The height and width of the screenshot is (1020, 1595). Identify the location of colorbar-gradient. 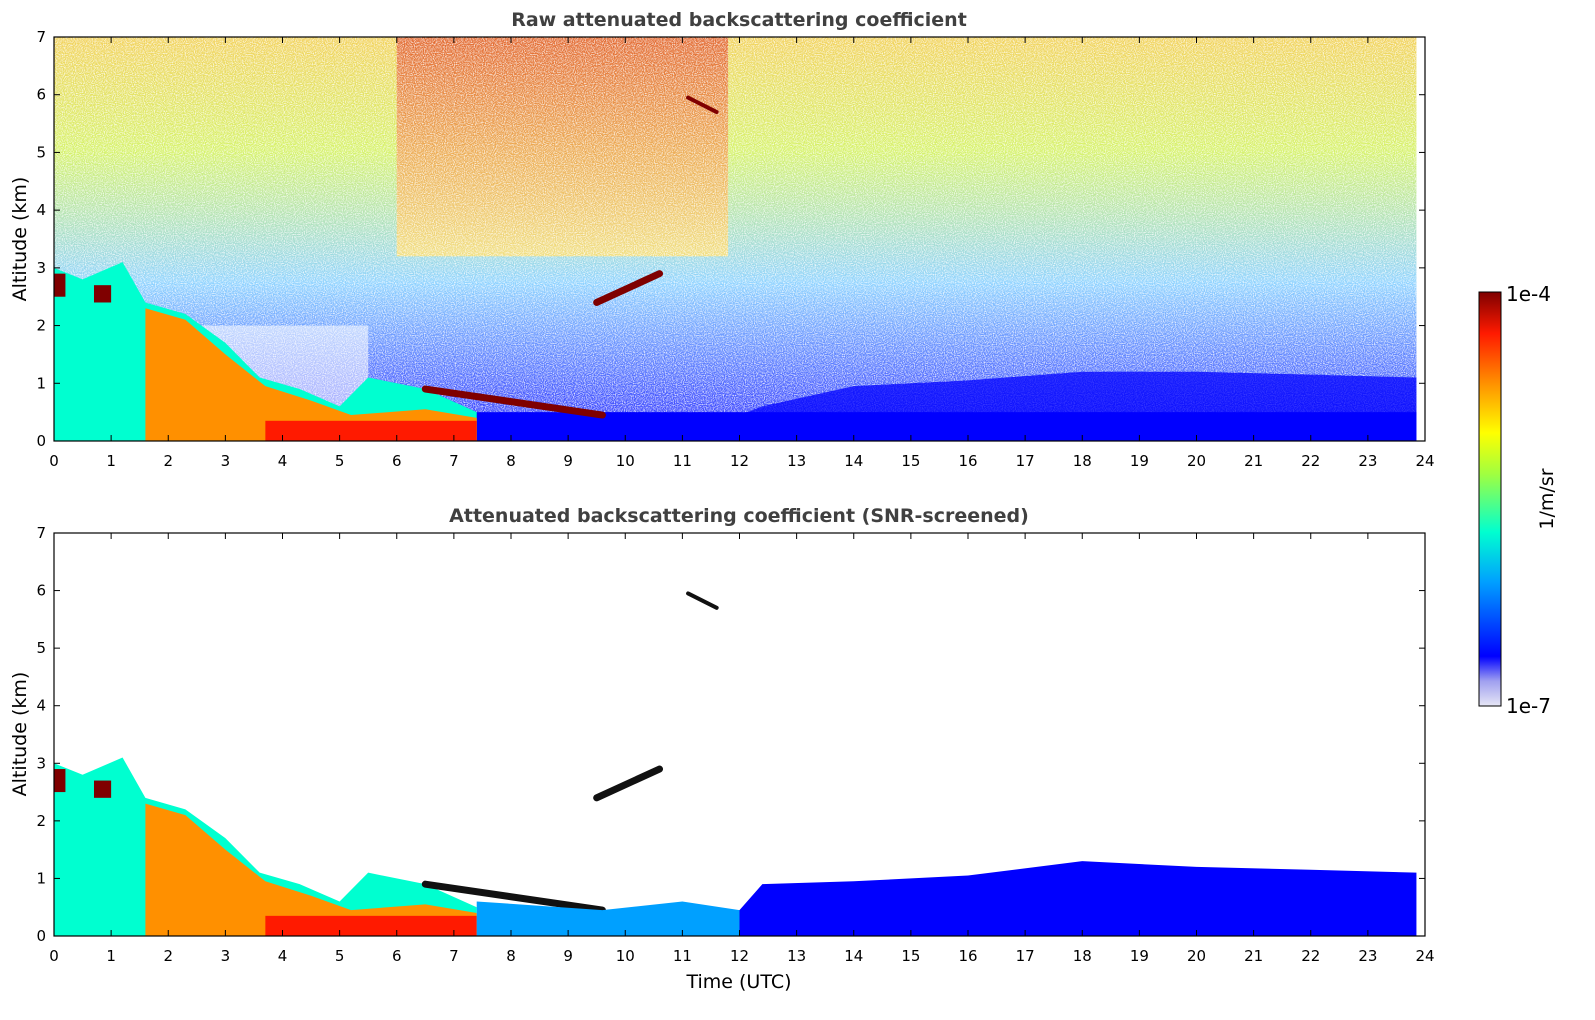
(1490, 499).